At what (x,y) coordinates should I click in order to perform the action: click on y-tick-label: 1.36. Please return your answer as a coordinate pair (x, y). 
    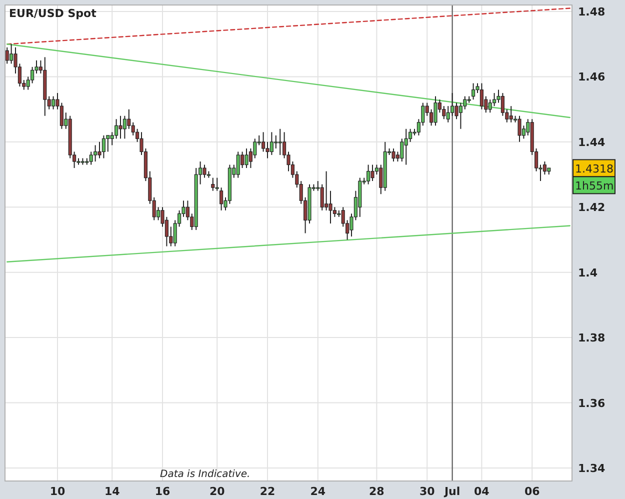
    Looking at the image, I should click on (592, 403).